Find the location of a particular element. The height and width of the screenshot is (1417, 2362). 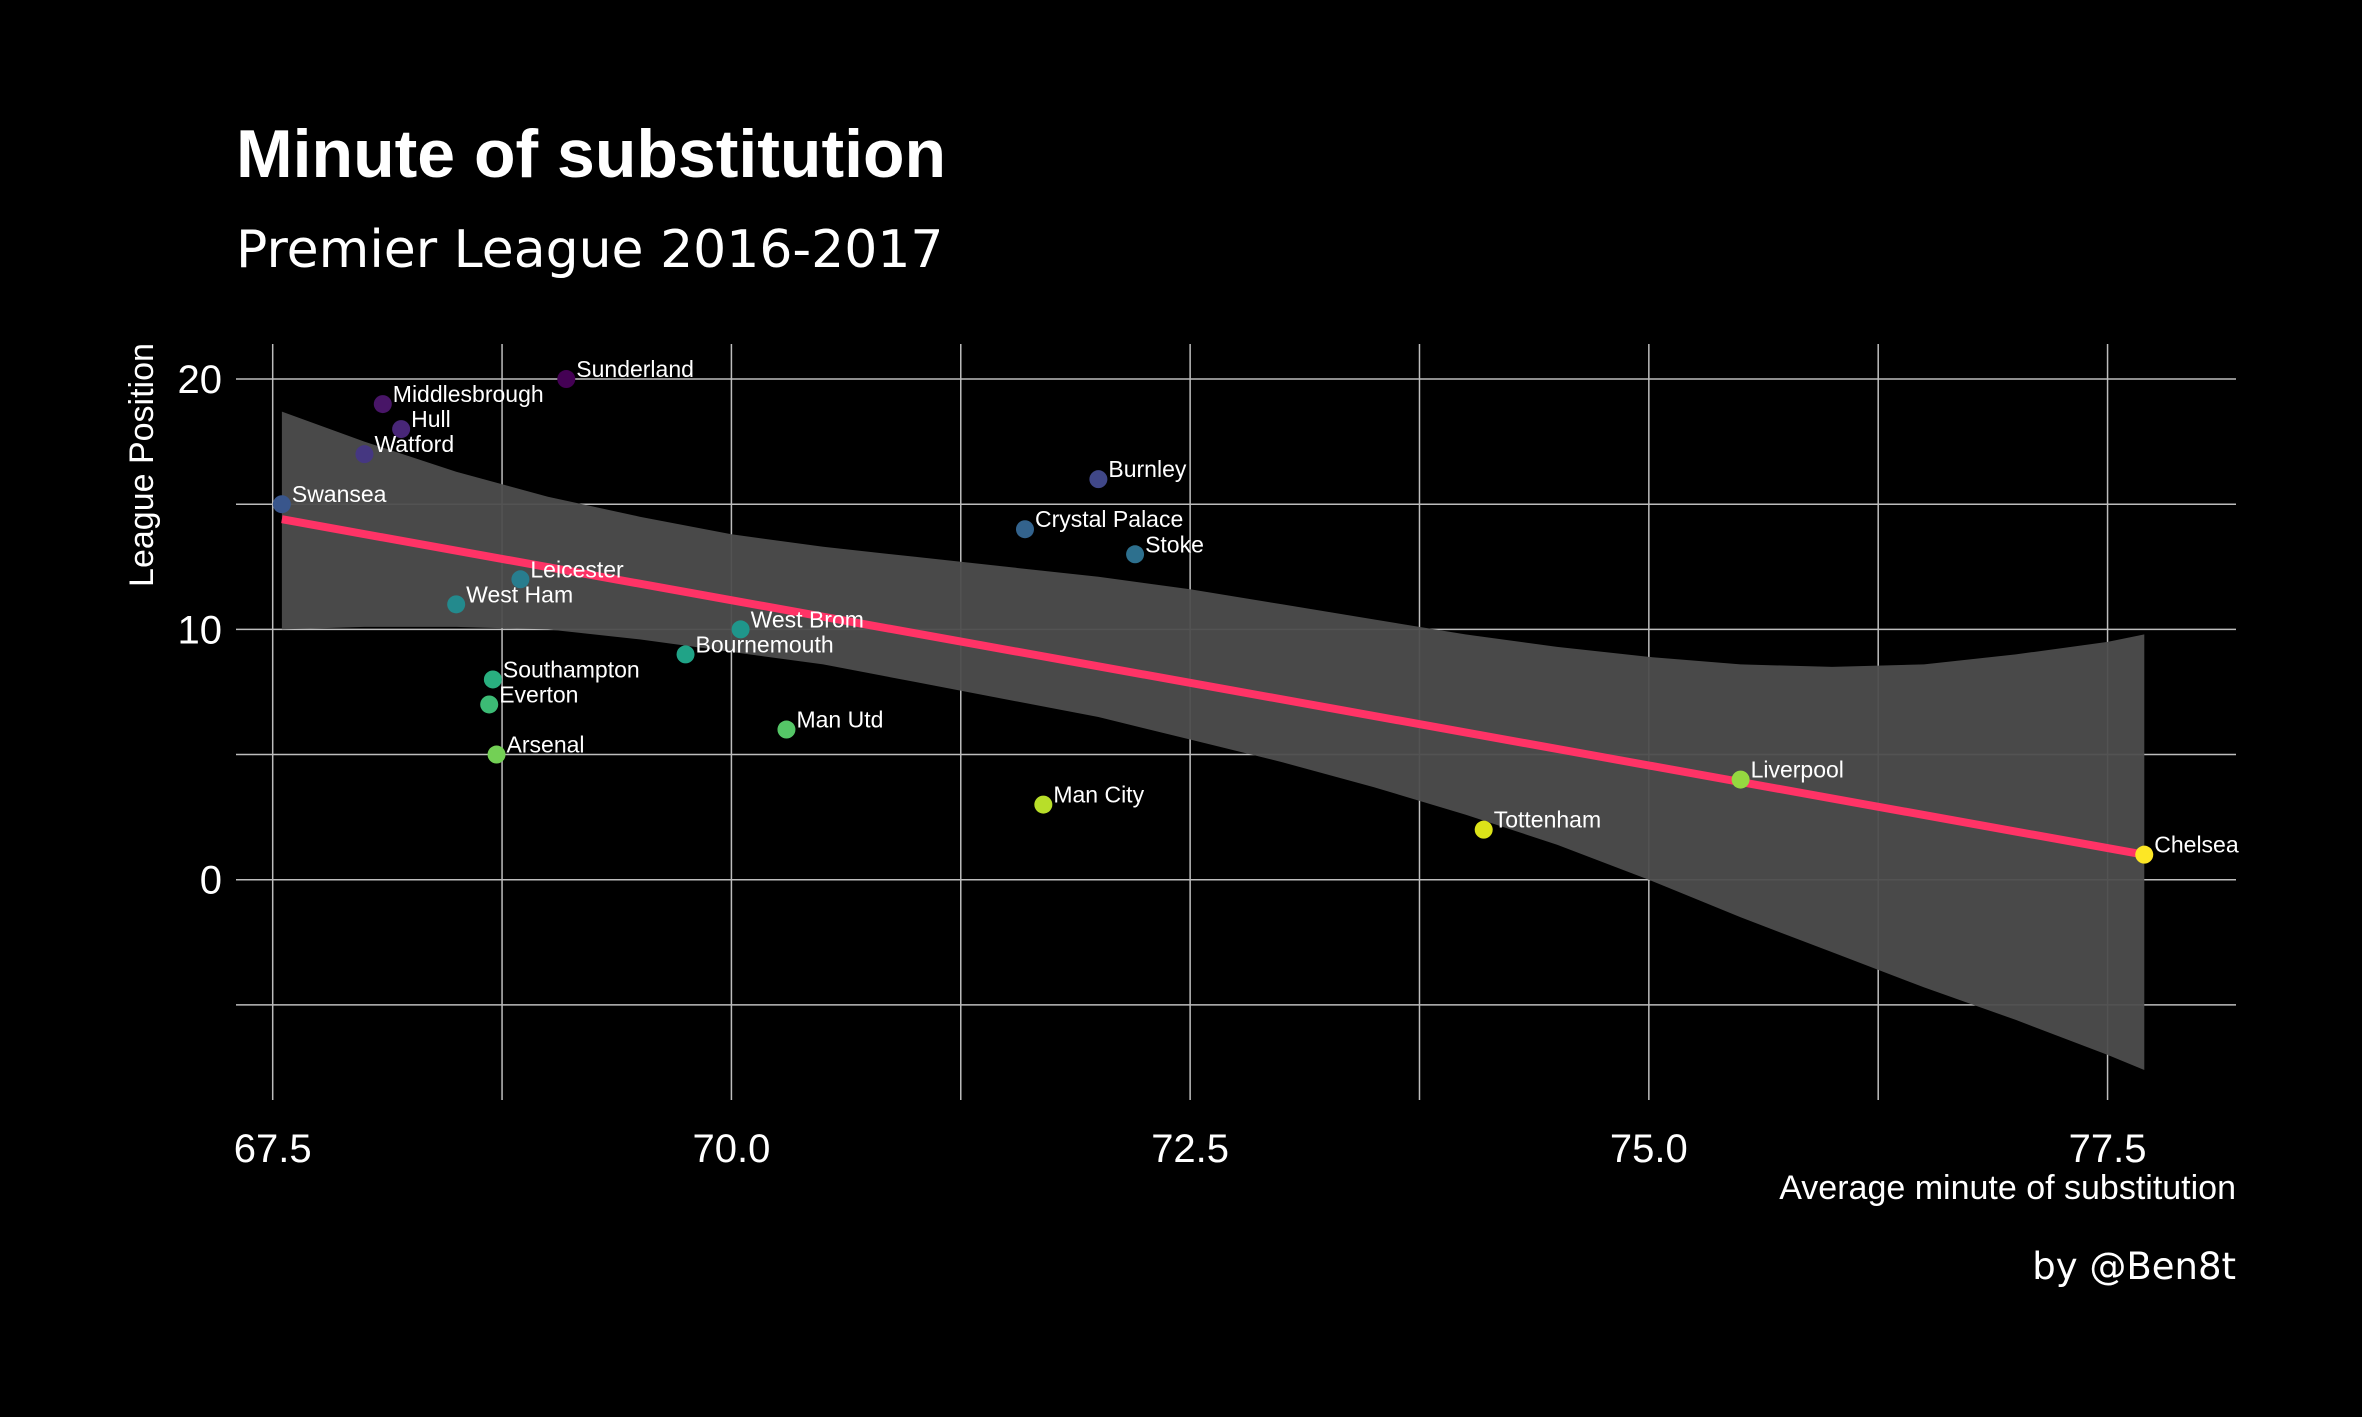

point-label: Sunderland is located at coordinates (635, 369).